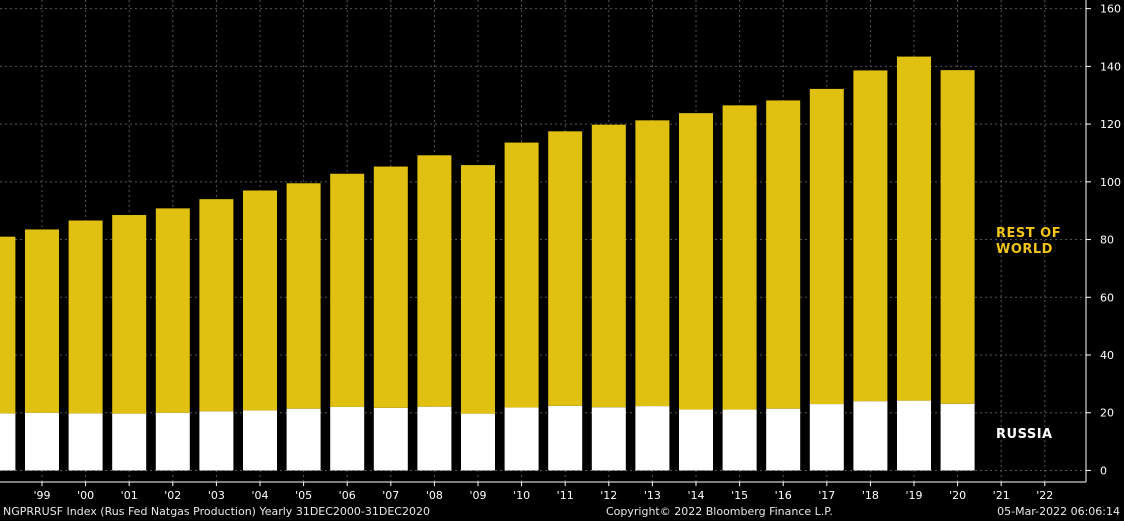 The image size is (1124, 521). I want to click on x-tick-label: '20, so click(957, 495).